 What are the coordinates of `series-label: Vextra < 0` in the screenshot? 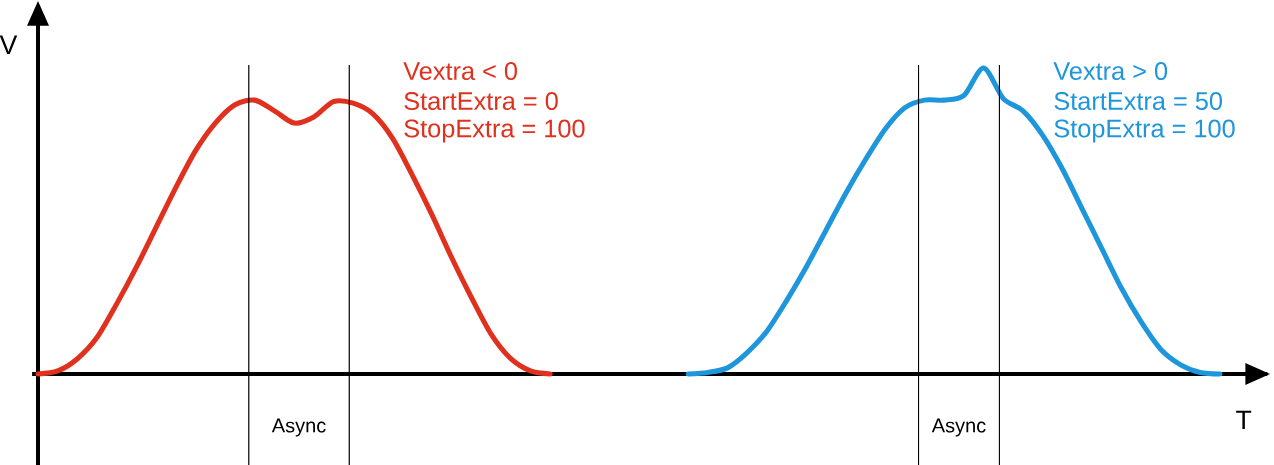 It's located at (460, 71).